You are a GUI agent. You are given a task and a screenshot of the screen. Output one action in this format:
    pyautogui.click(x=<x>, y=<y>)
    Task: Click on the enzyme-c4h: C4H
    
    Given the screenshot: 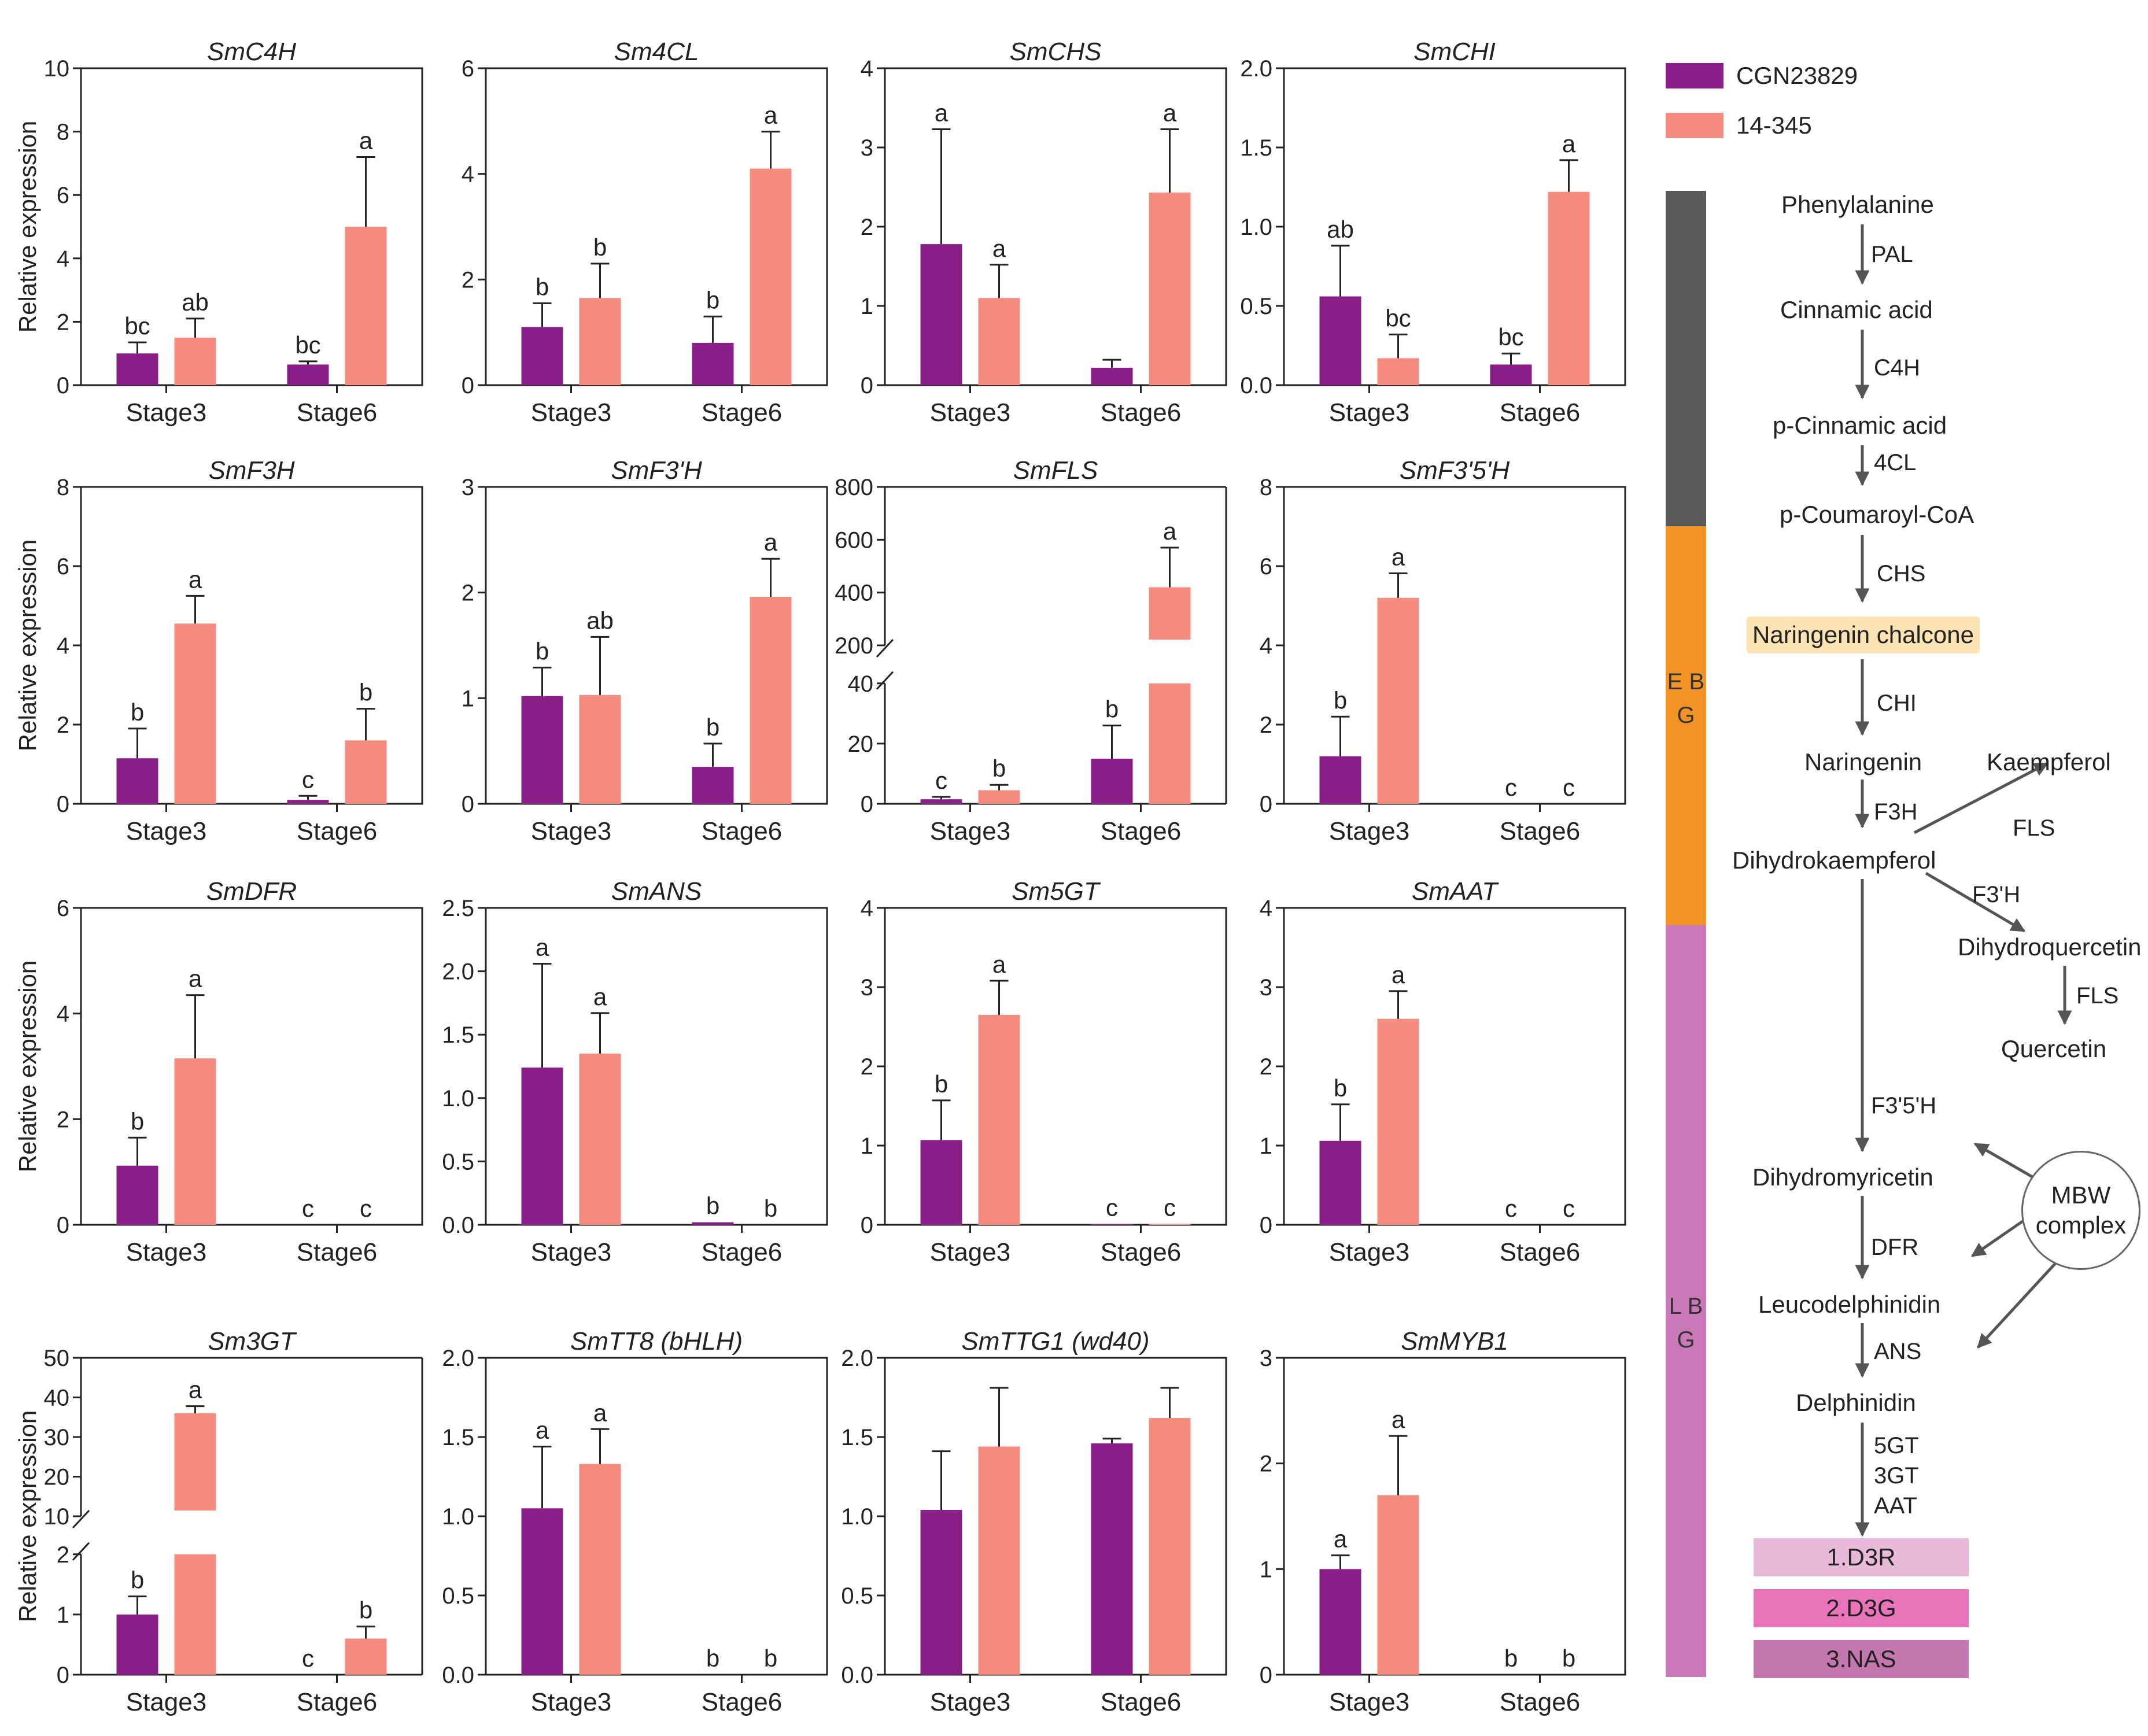 What is the action you would take?
    pyautogui.click(x=1897, y=368)
    